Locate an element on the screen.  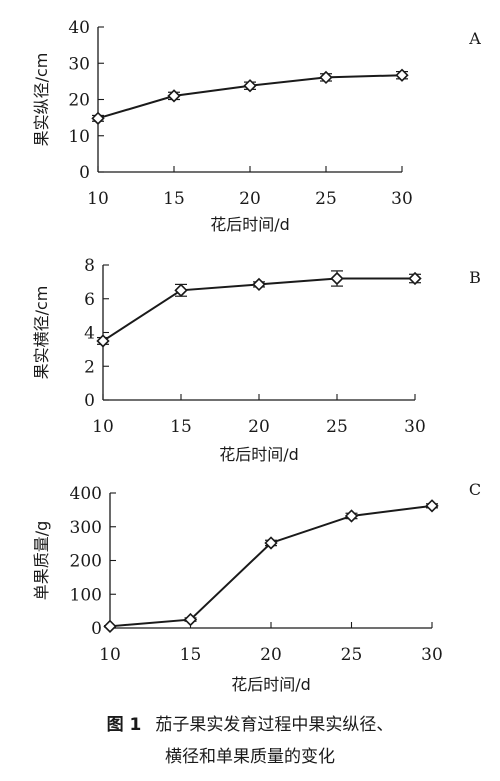
y-axis-title: 果实横径/cm is located at coordinates (41, 333).